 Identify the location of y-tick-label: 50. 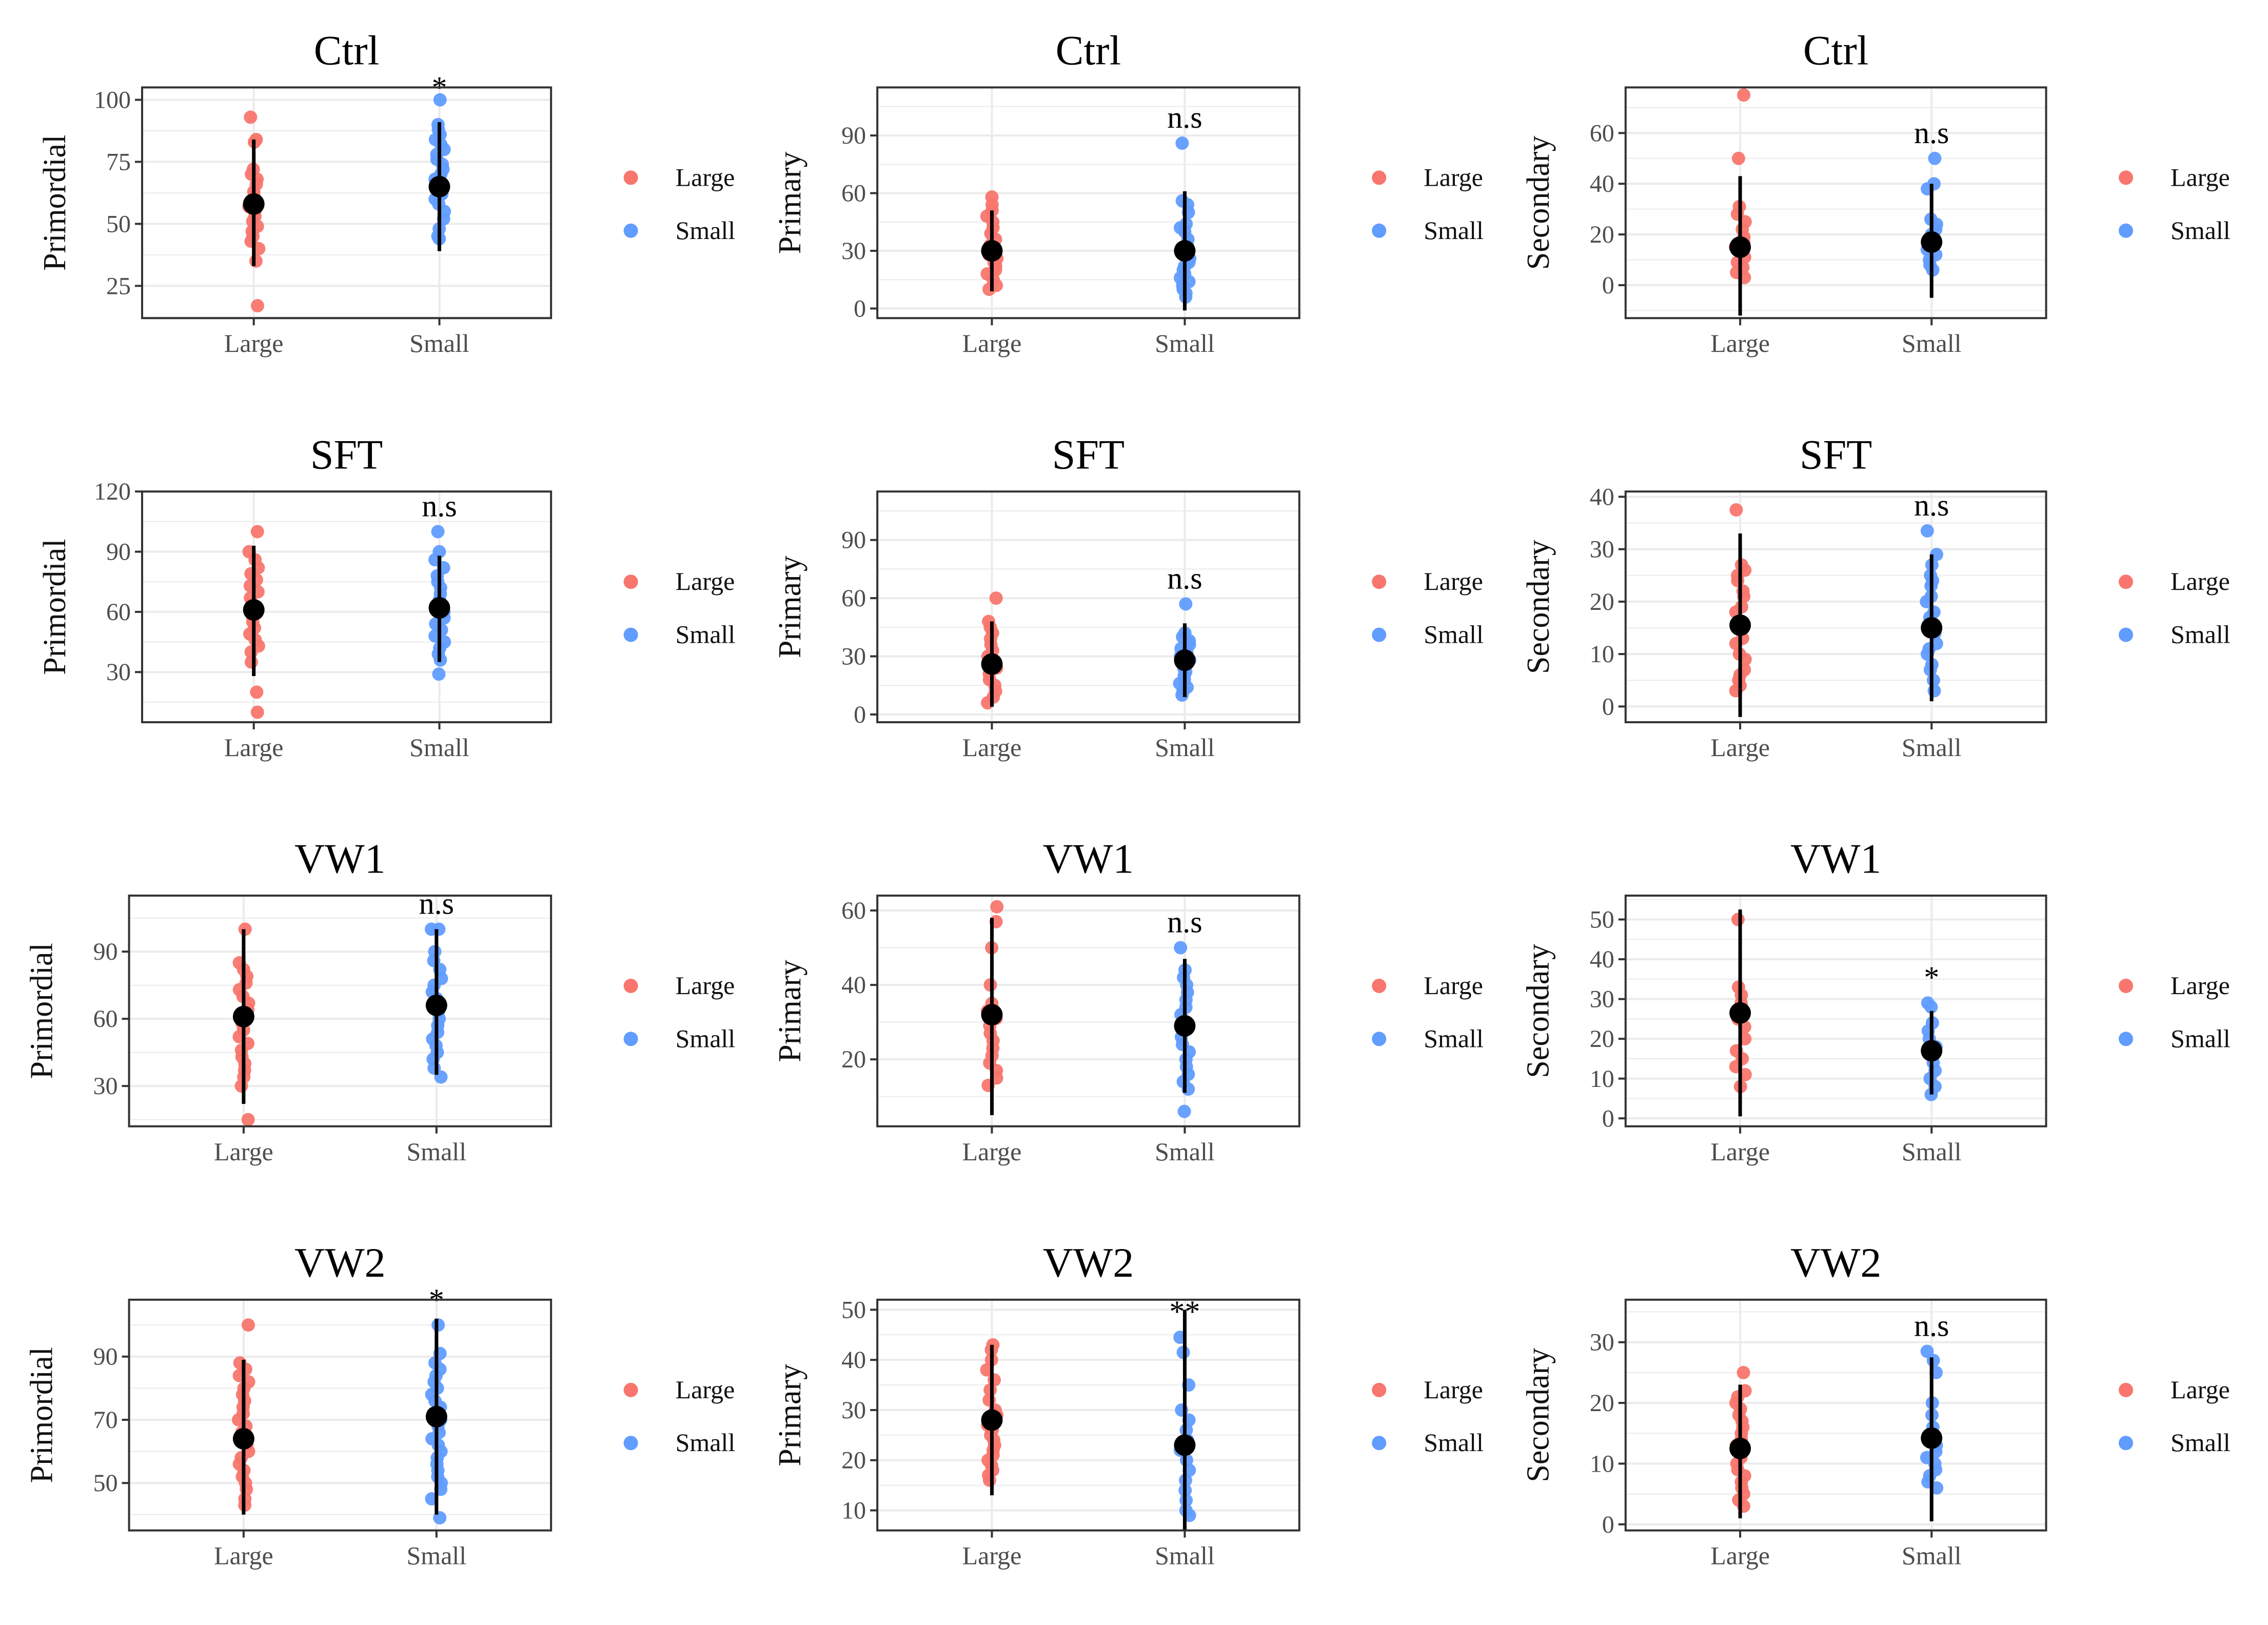
(105, 1483).